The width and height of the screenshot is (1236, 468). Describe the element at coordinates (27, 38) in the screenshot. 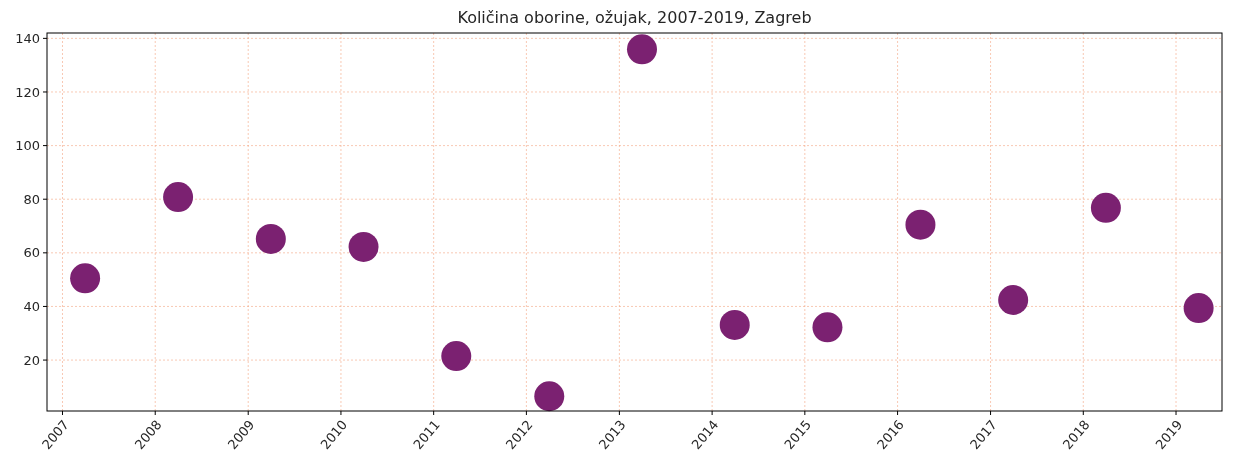

I see `y-tick-label: 140` at that location.